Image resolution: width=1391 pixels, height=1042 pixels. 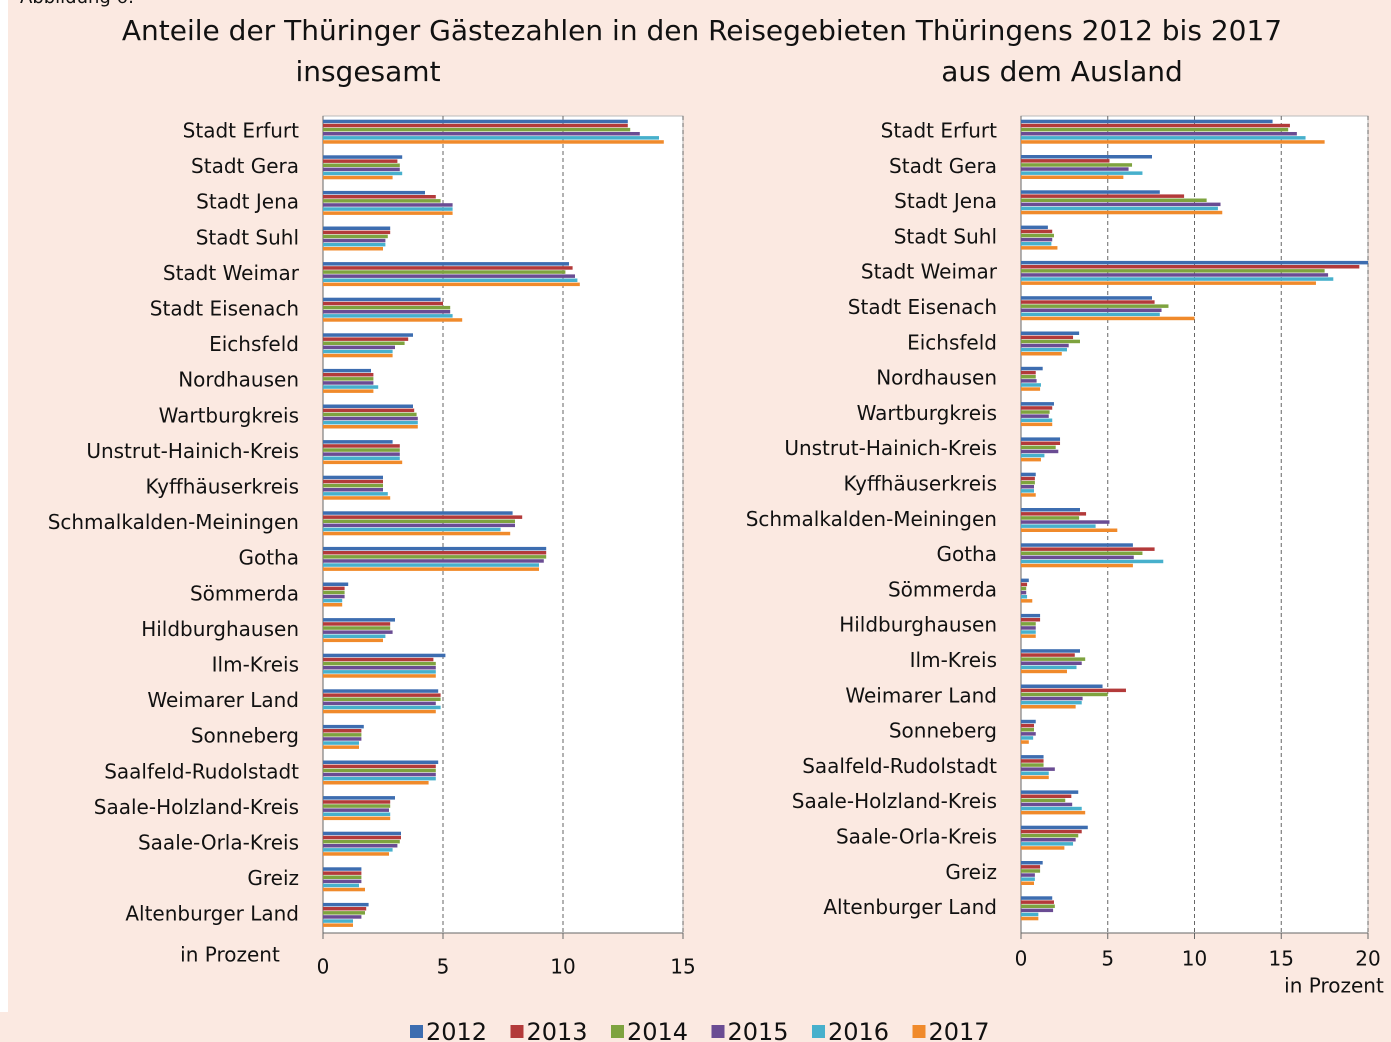 What do you see at coordinates (173, 522) in the screenshot?
I see `category-label: Schmalkalden-Meiningen` at bounding box center [173, 522].